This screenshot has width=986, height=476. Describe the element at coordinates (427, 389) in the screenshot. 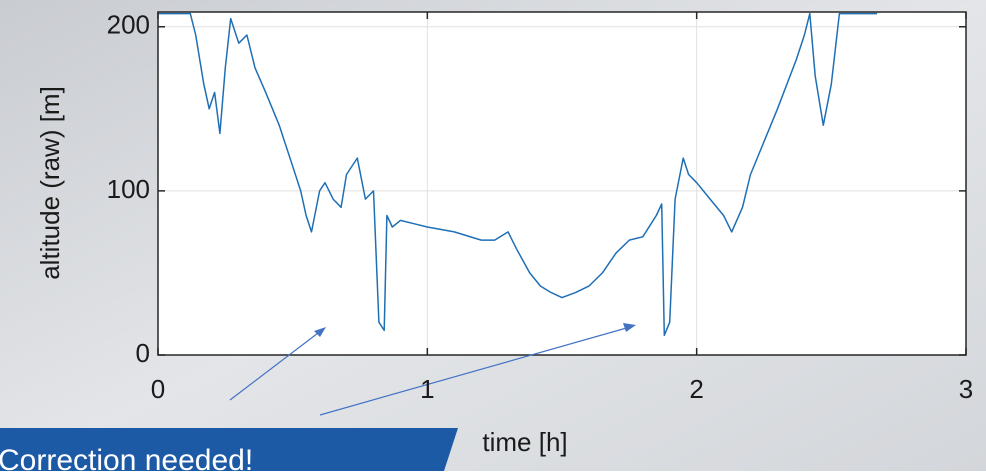

I see `x-tick-label: 1` at that location.